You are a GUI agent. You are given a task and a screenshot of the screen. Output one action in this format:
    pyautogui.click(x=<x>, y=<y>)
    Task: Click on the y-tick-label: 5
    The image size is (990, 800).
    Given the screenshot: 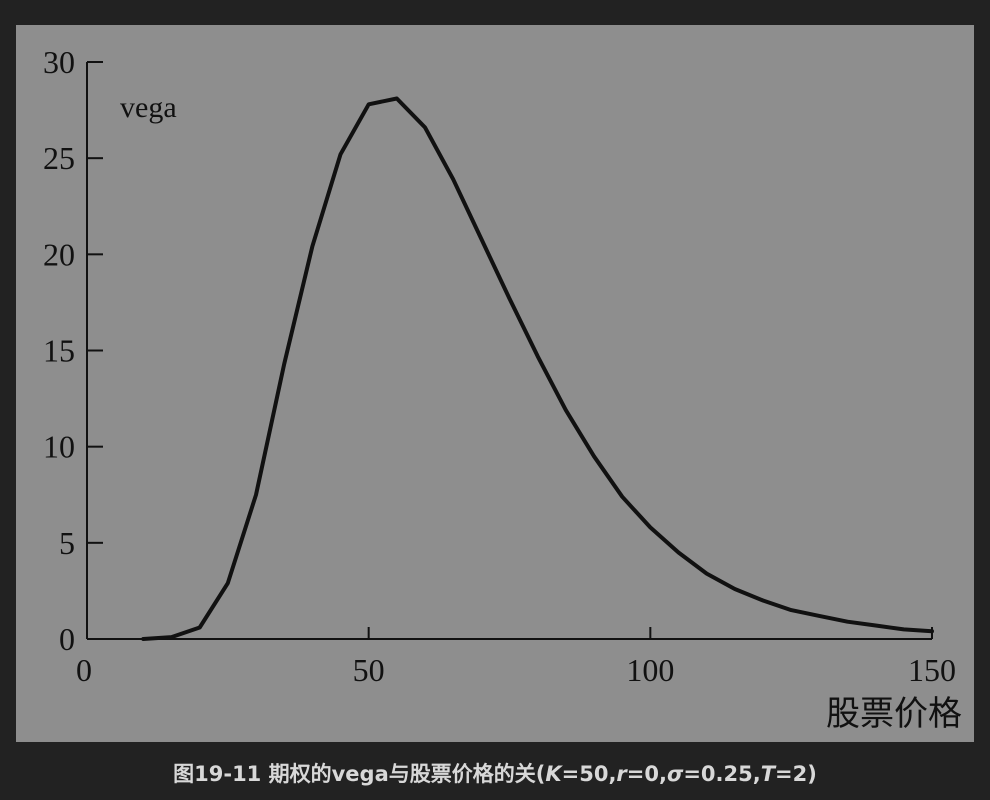 What is the action you would take?
    pyautogui.click(x=67, y=543)
    